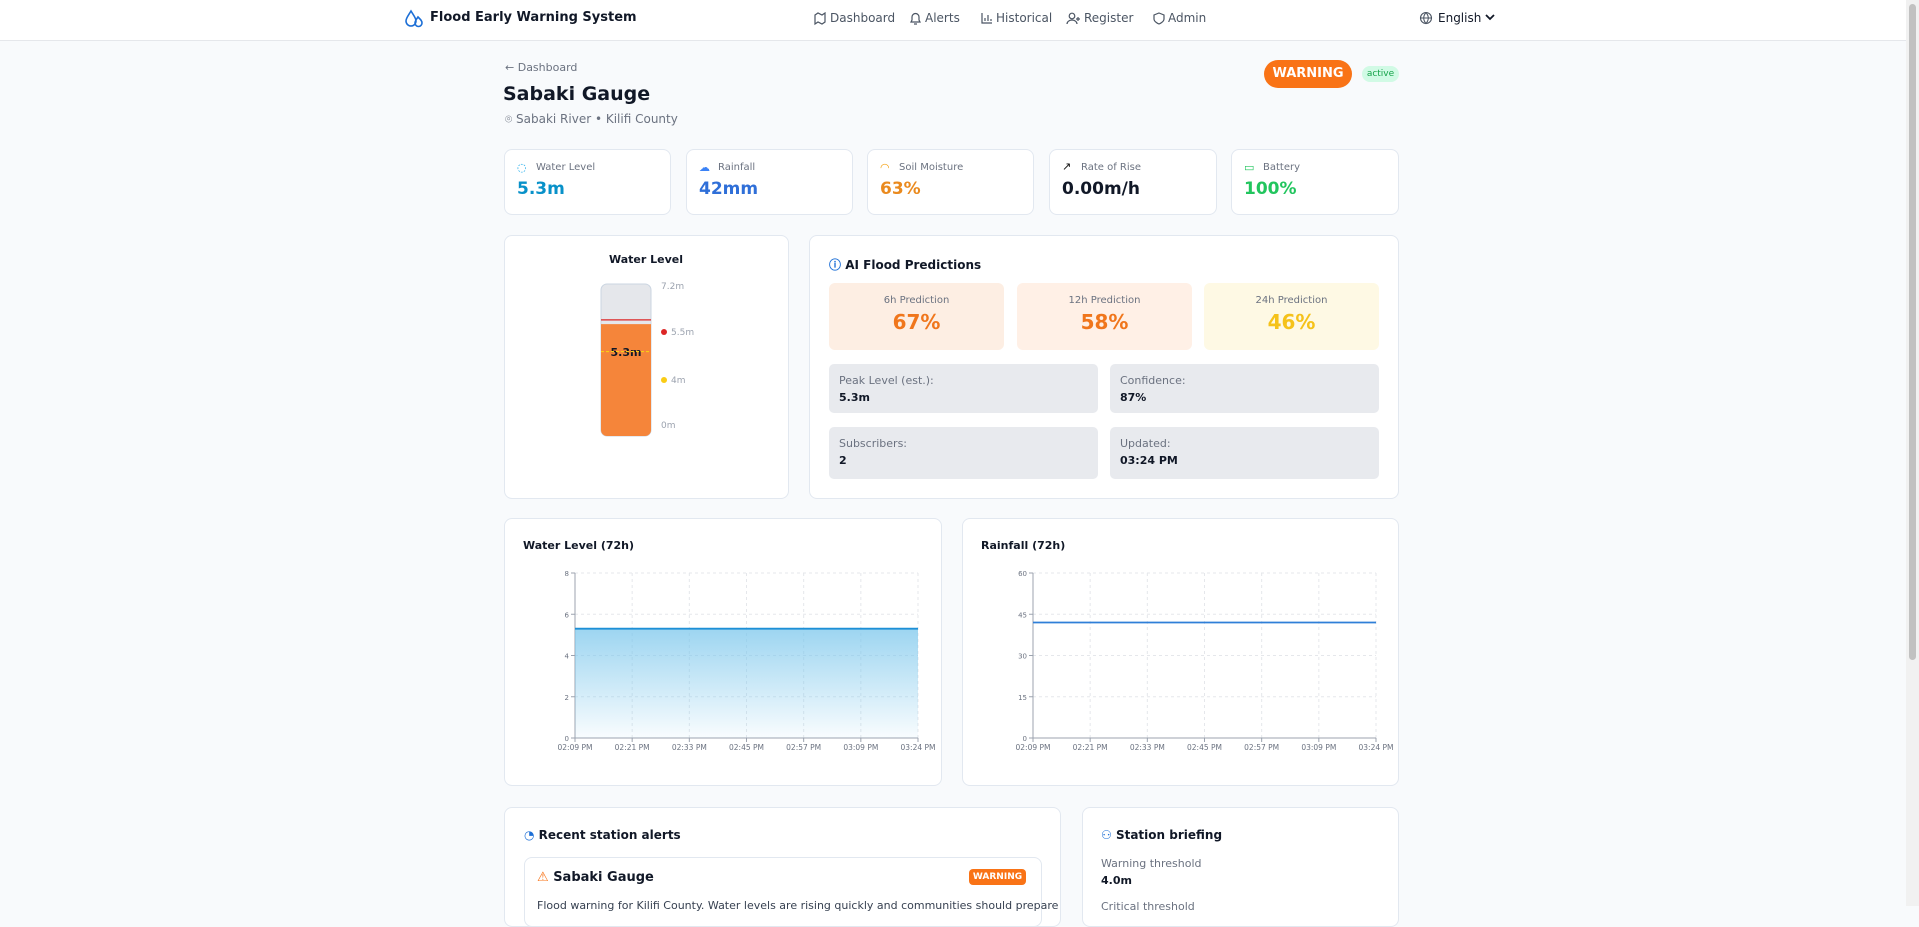  What do you see at coordinates (1023, 545) in the screenshot?
I see `chart-title: Rainfall (72h)` at bounding box center [1023, 545].